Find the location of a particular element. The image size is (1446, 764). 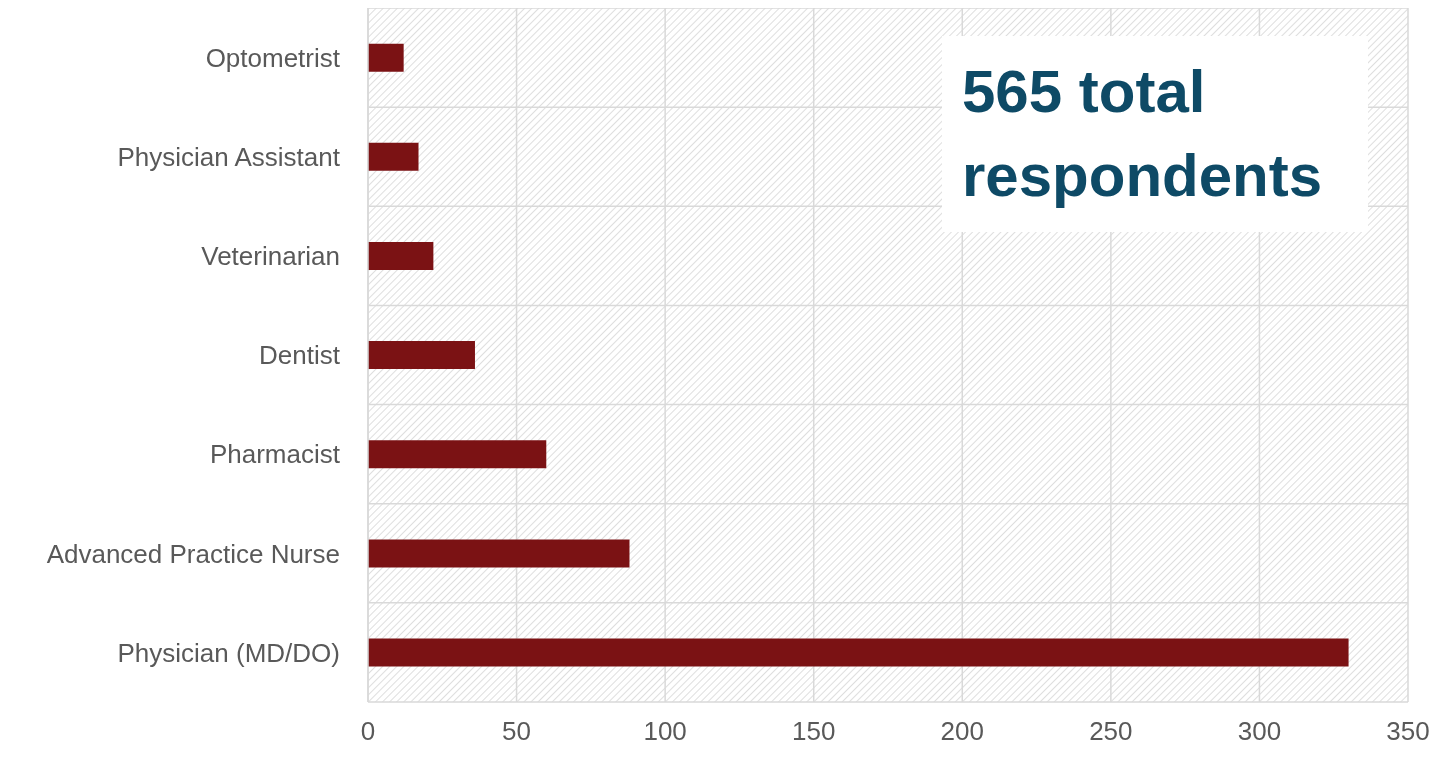

annotation: 565 total respondents is located at coordinates (1155, 134).